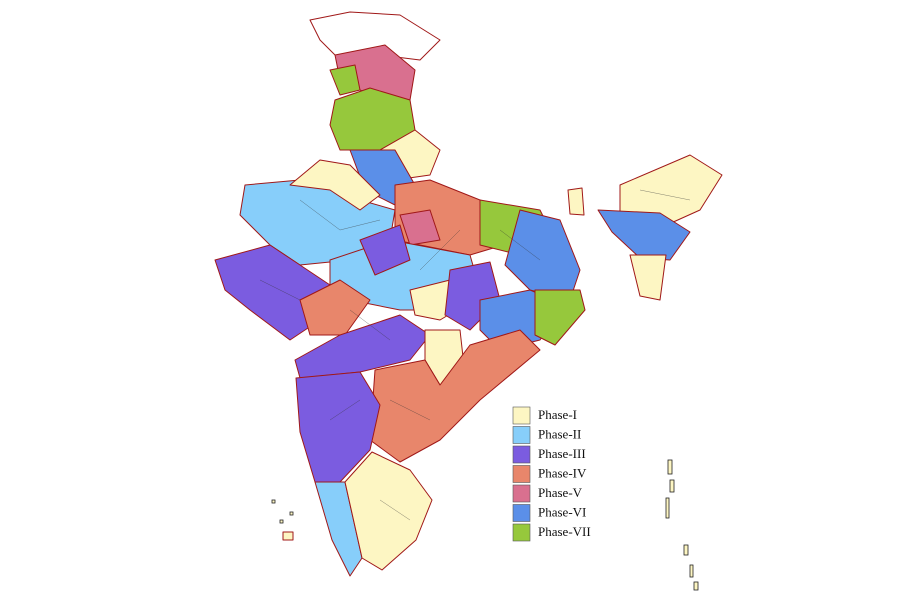  What do you see at coordinates (562, 472) in the screenshot?
I see `legend-label: Phase-IV` at bounding box center [562, 472].